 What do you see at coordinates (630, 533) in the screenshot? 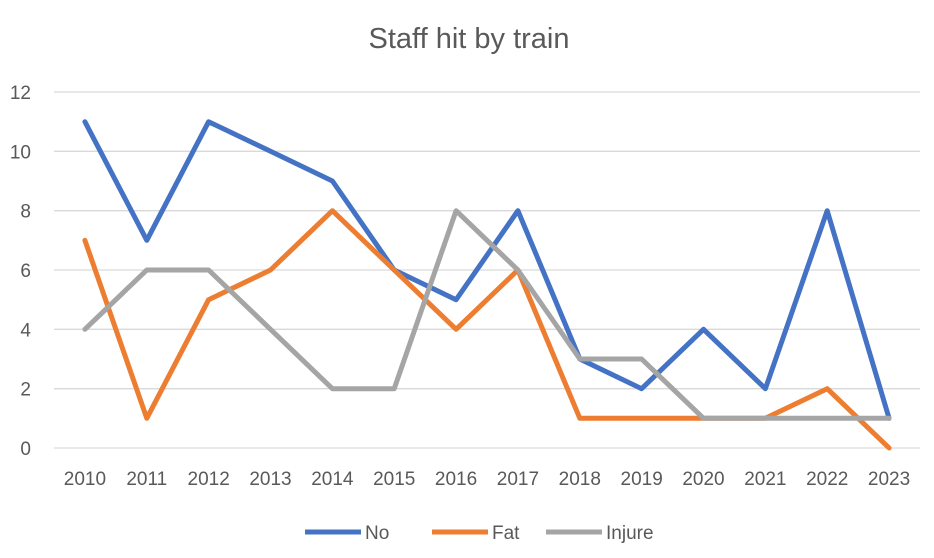
I see `legend-label-injure: Injure` at bounding box center [630, 533].